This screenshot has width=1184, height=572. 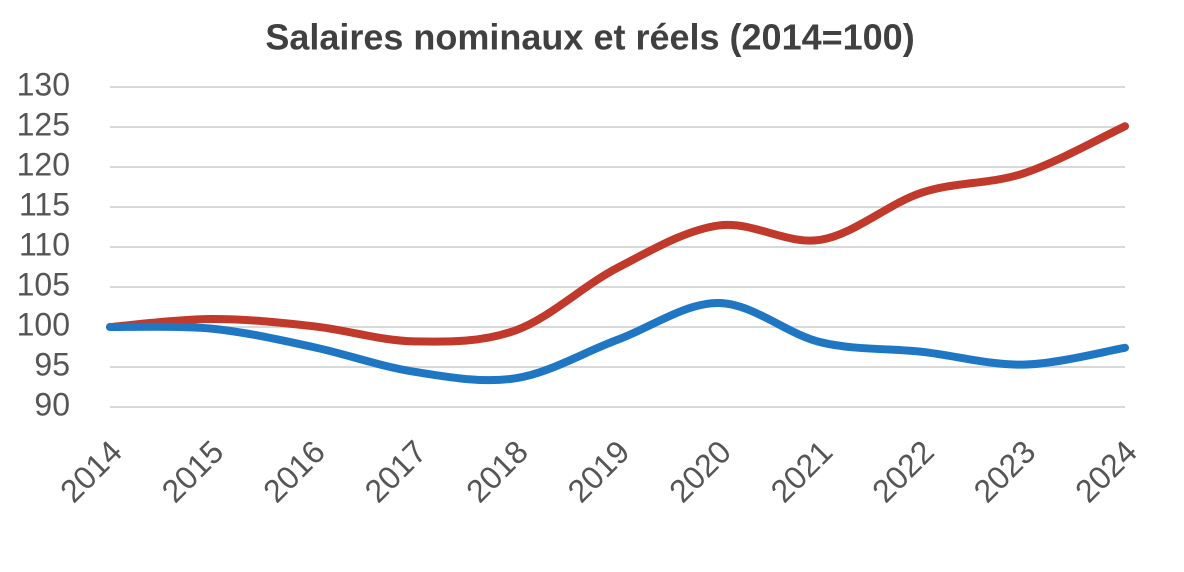 What do you see at coordinates (294, 471) in the screenshot?
I see `x-tick-label: 2016` at bounding box center [294, 471].